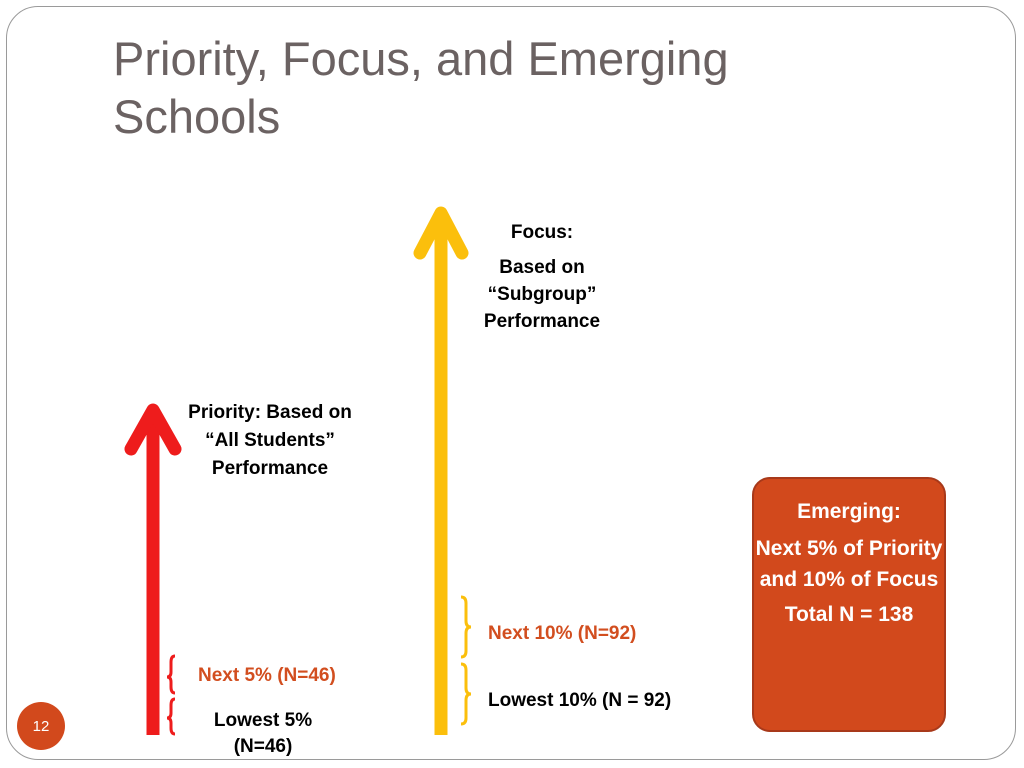 This screenshot has width=1024, height=768. What do you see at coordinates (41, 726) in the screenshot?
I see `slide-number-badge: 12` at bounding box center [41, 726].